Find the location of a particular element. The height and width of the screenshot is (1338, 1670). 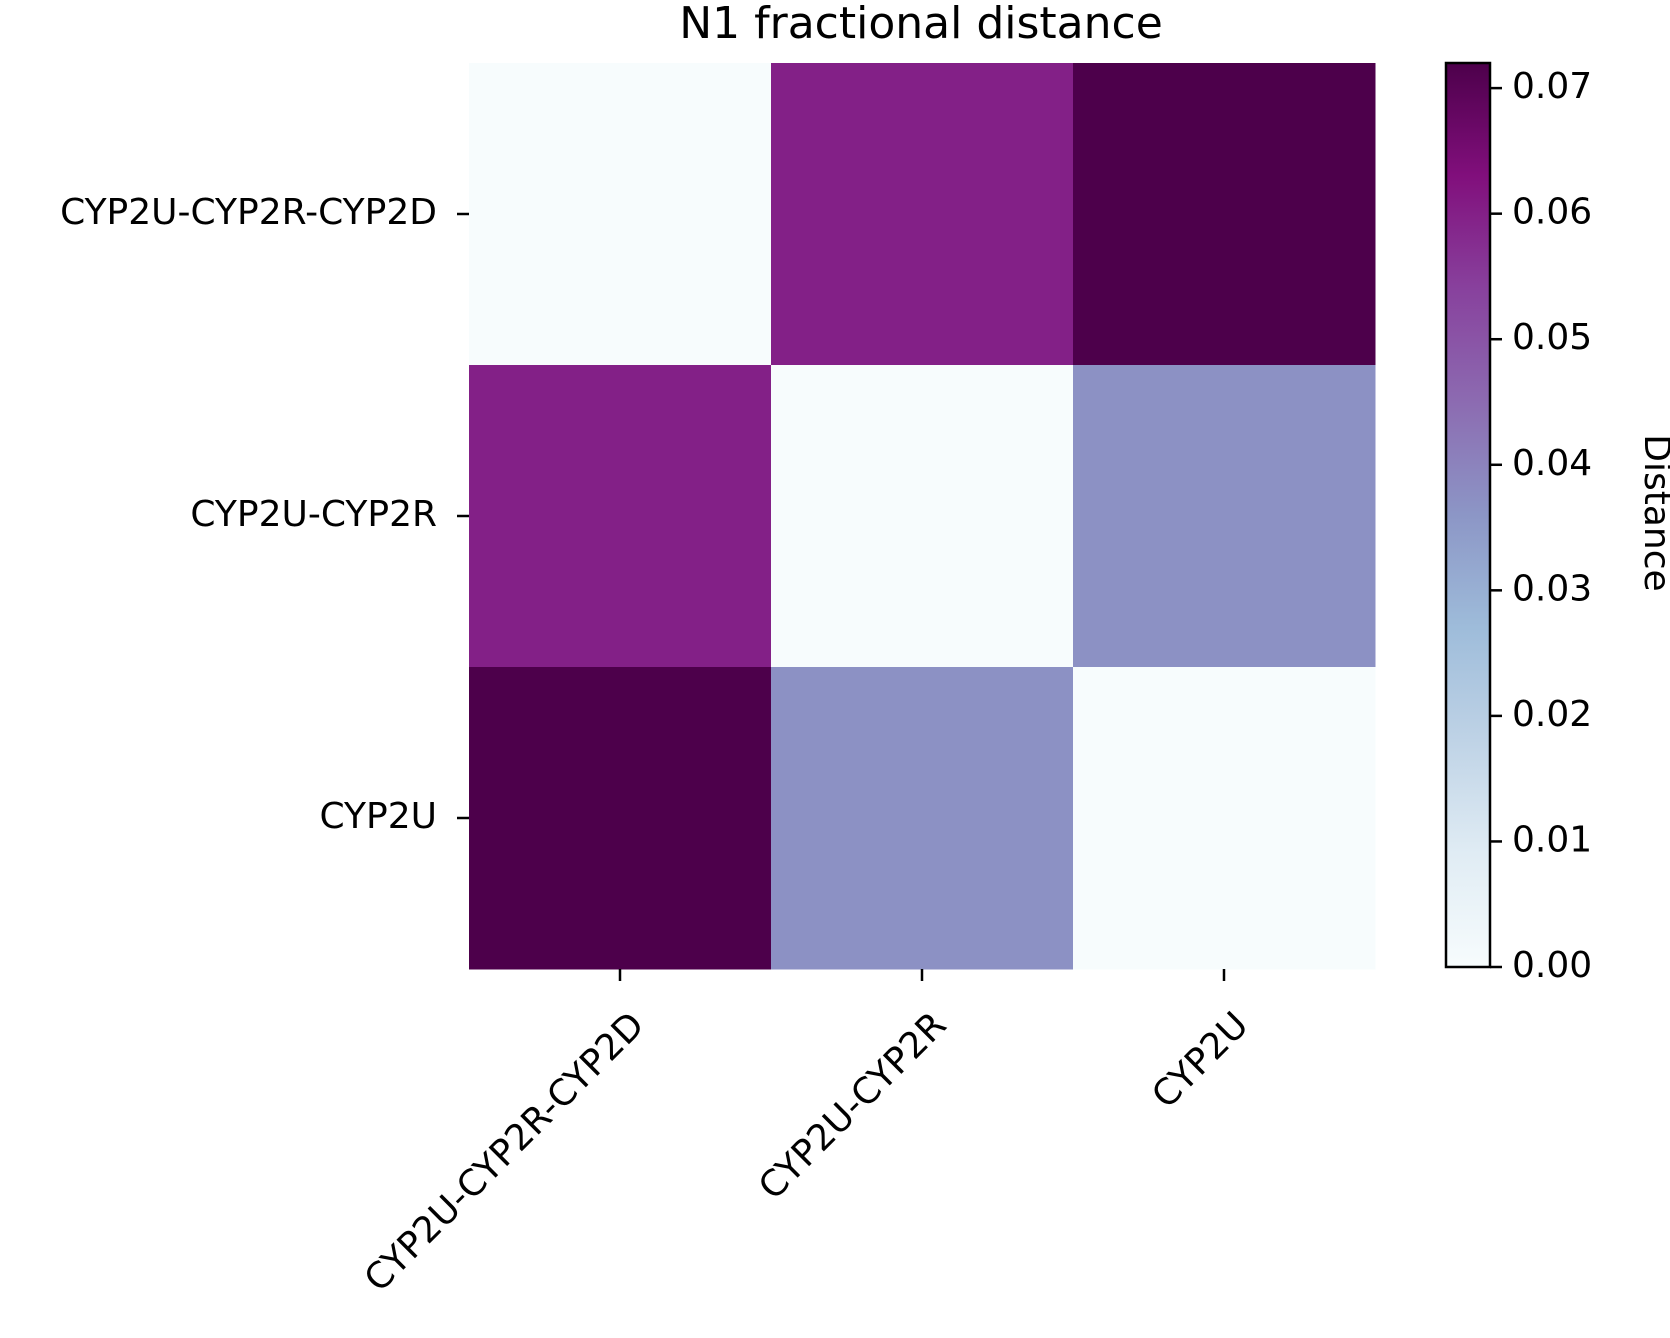

colorbar-tick-label: 0.05 is located at coordinates (1552, 337).